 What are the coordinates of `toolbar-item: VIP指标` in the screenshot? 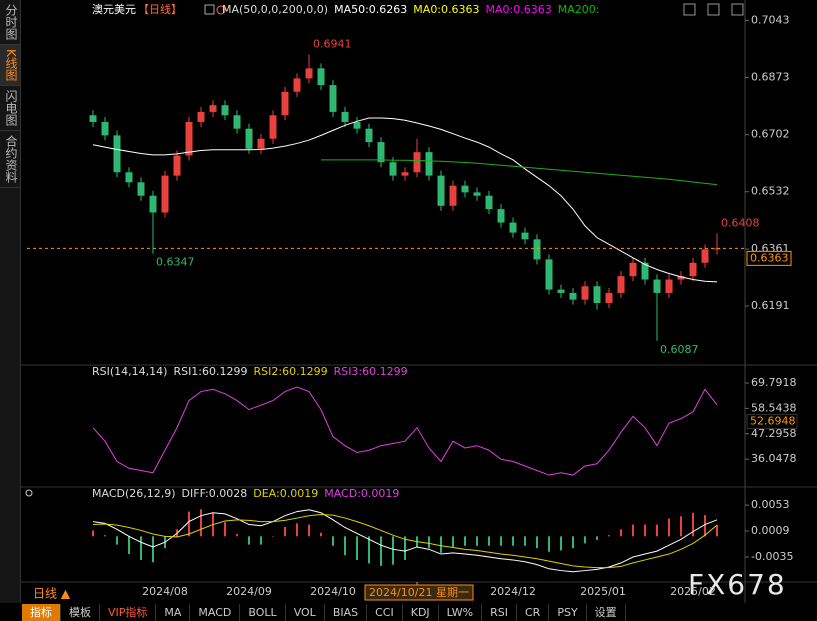 It's located at (128, 612).